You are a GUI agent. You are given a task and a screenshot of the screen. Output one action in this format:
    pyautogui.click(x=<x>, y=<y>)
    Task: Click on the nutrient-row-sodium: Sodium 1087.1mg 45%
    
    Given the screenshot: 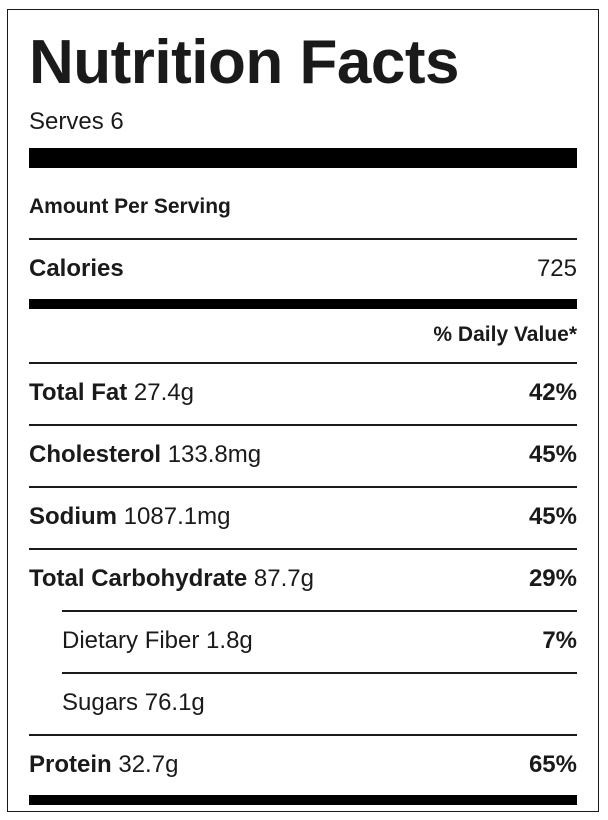 What is the action you would take?
    pyautogui.click(x=303, y=517)
    